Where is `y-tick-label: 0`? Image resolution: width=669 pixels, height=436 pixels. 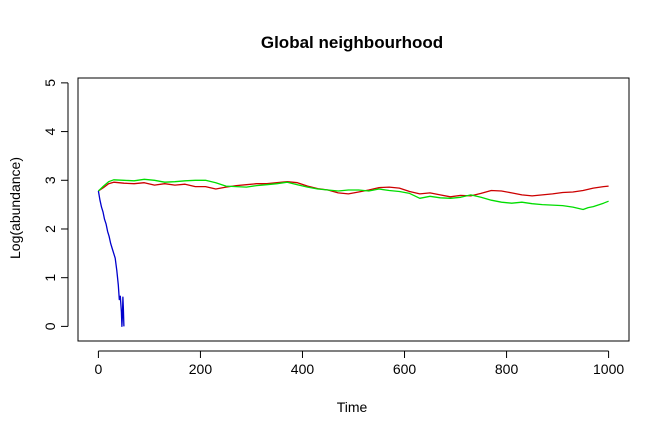
y-tick-label: 0 is located at coordinates (50, 326).